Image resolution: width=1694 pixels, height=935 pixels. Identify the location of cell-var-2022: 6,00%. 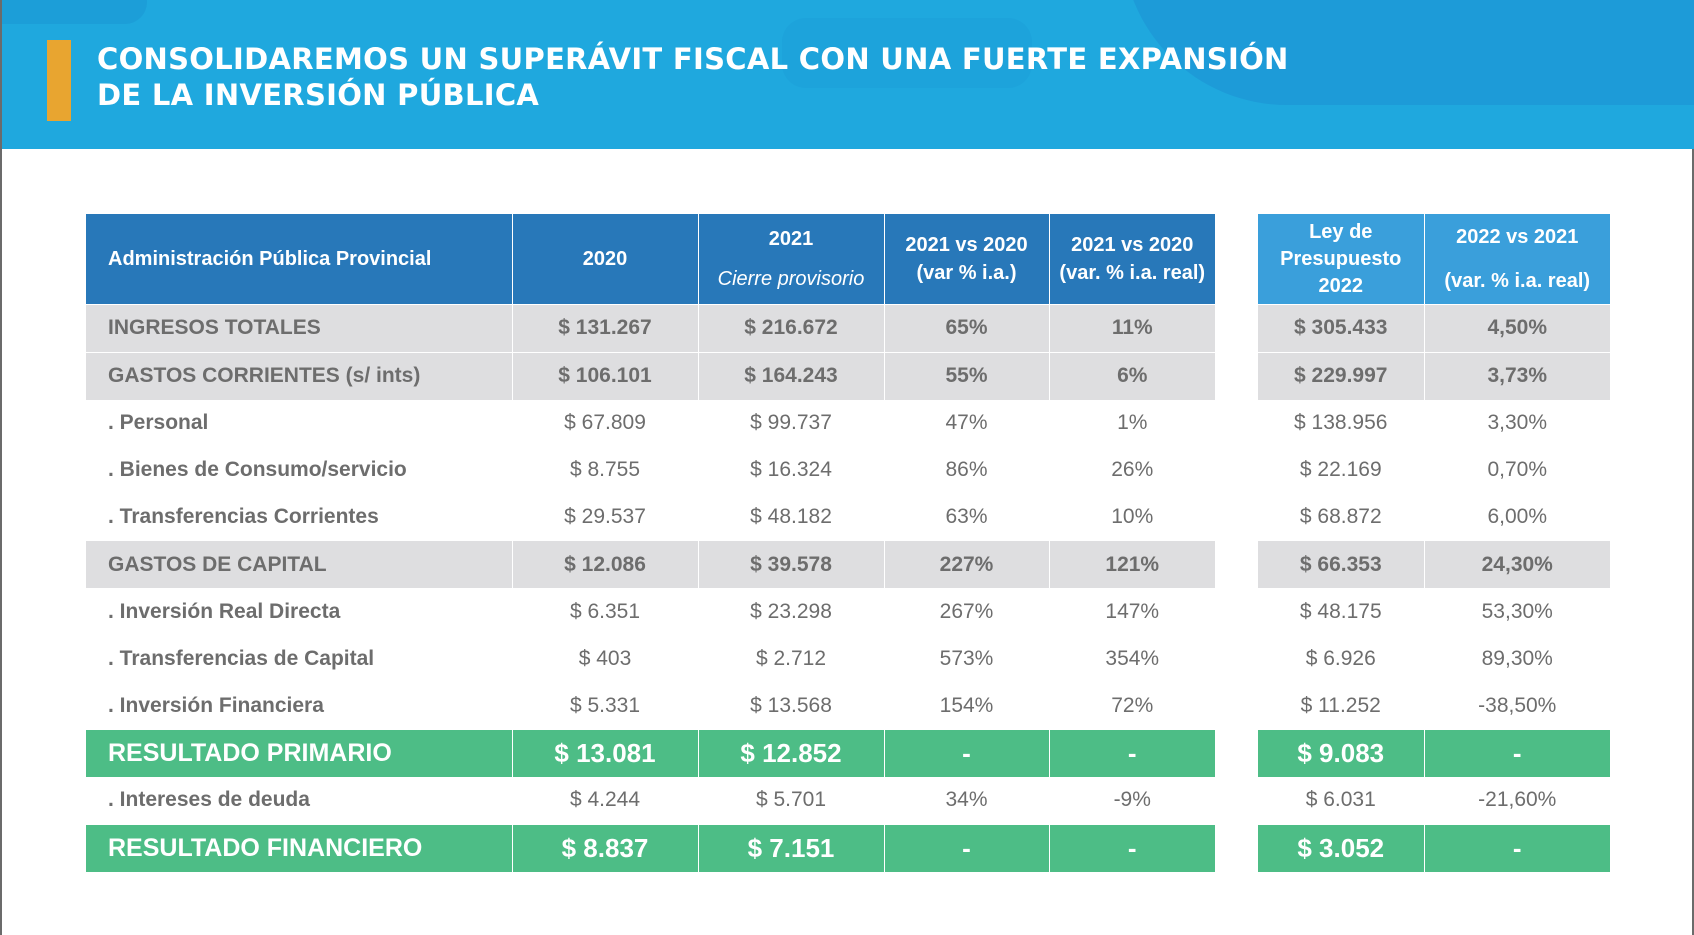
(1516, 517).